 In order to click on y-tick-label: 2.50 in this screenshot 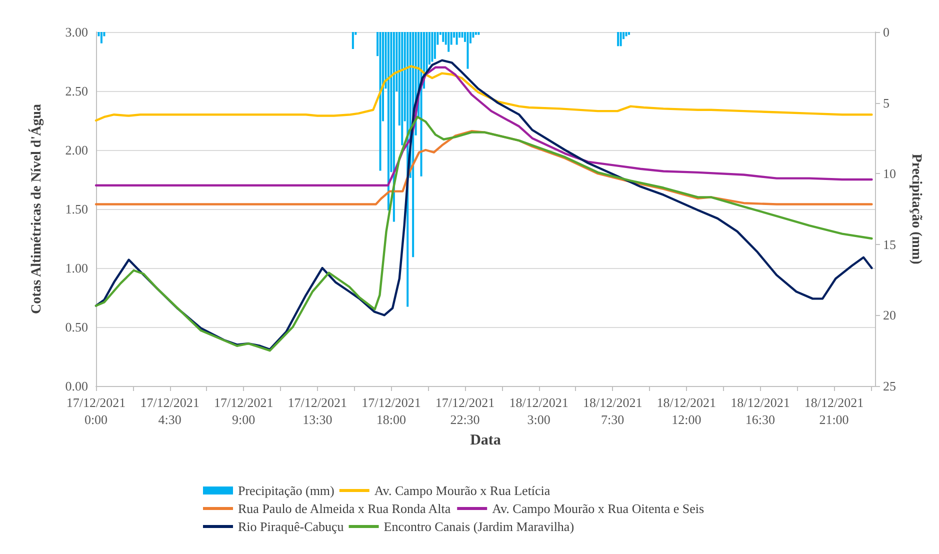, I will do `click(76, 91)`.